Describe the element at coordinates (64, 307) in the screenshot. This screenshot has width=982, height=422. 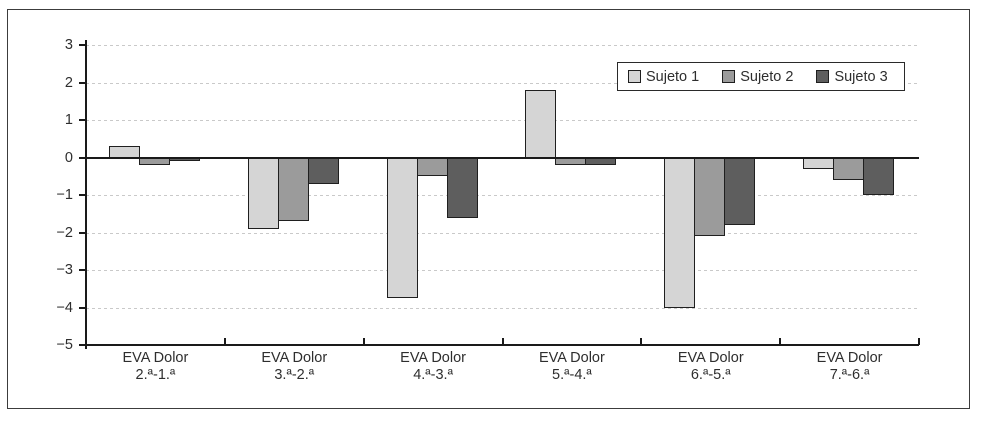
I see `y-tick-label: −4` at that location.